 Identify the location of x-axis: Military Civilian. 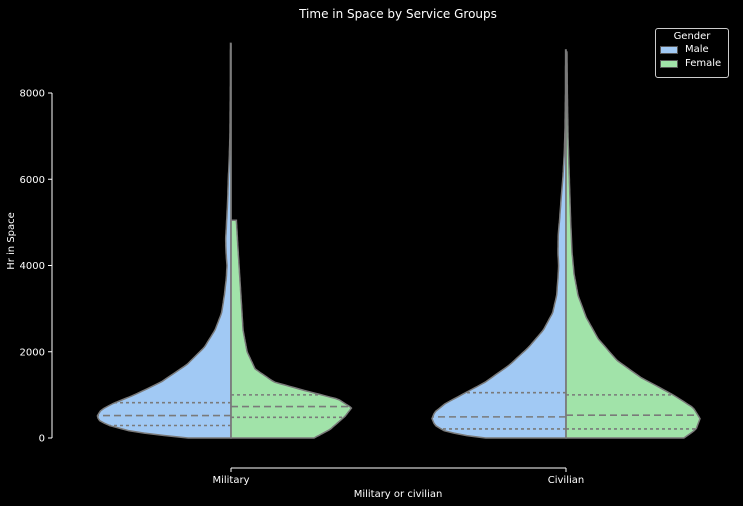
(398, 476).